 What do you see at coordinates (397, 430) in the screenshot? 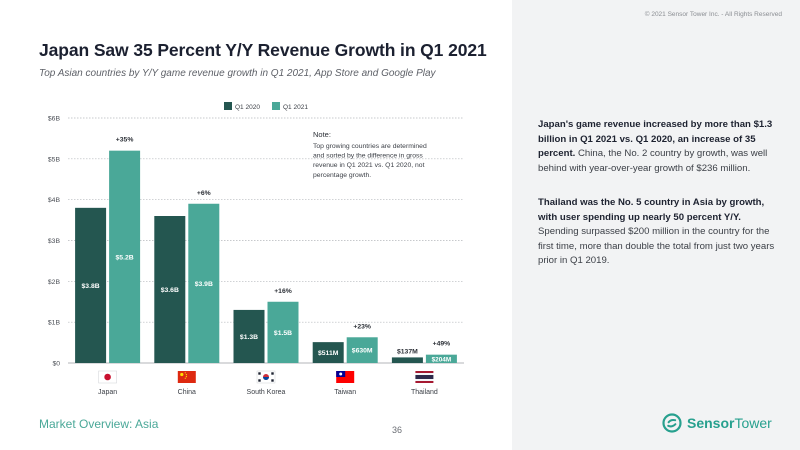
I see `page-number: 36` at bounding box center [397, 430].